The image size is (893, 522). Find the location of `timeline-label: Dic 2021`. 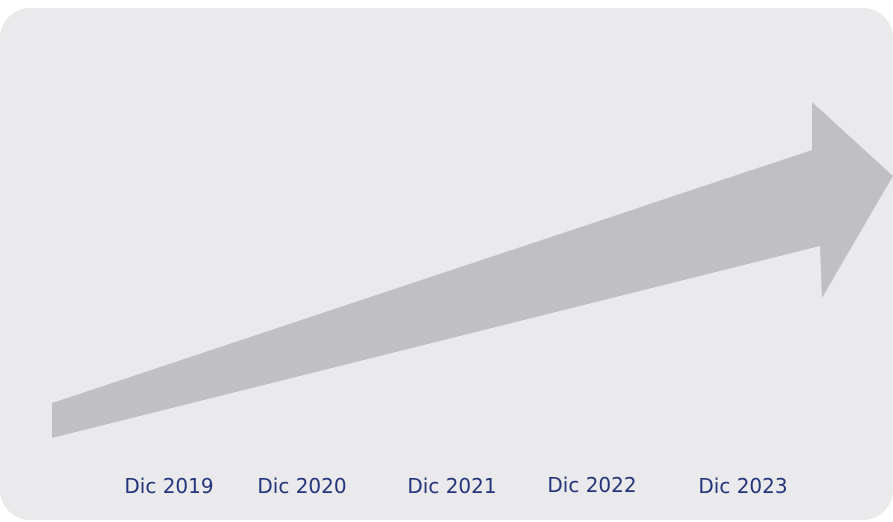

timeline-label: Dic 2021 is located at coordinates (452, 486).